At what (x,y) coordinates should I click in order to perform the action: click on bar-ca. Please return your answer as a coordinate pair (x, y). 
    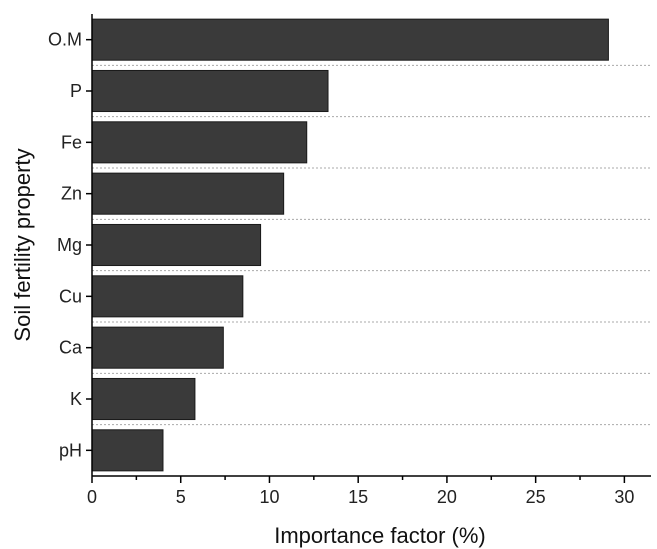
    Looking at the image, I should click on (157, 347).